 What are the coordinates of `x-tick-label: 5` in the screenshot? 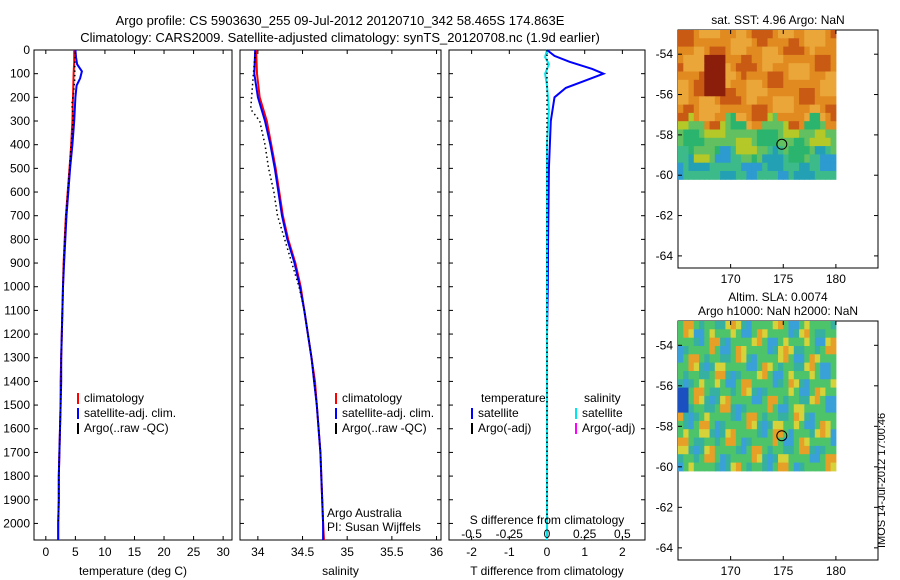 It's located at (75, 552).